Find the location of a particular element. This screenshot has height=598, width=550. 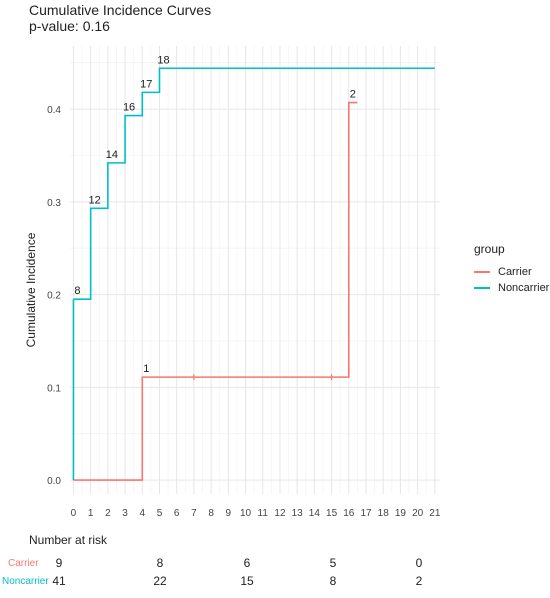

x-tick-label: 12 is located at coordinates (280, 513).